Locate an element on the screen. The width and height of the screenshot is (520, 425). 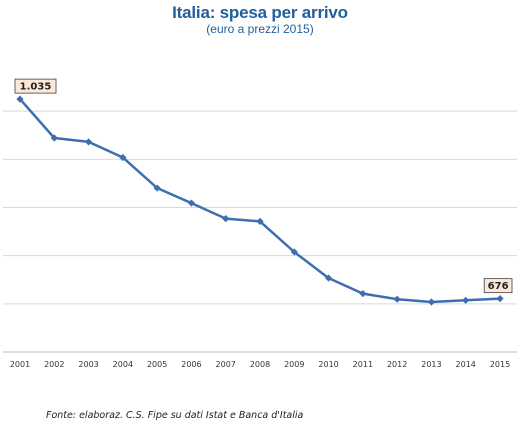
x-tick-label: 2008 is located at coordinates (260, 364).